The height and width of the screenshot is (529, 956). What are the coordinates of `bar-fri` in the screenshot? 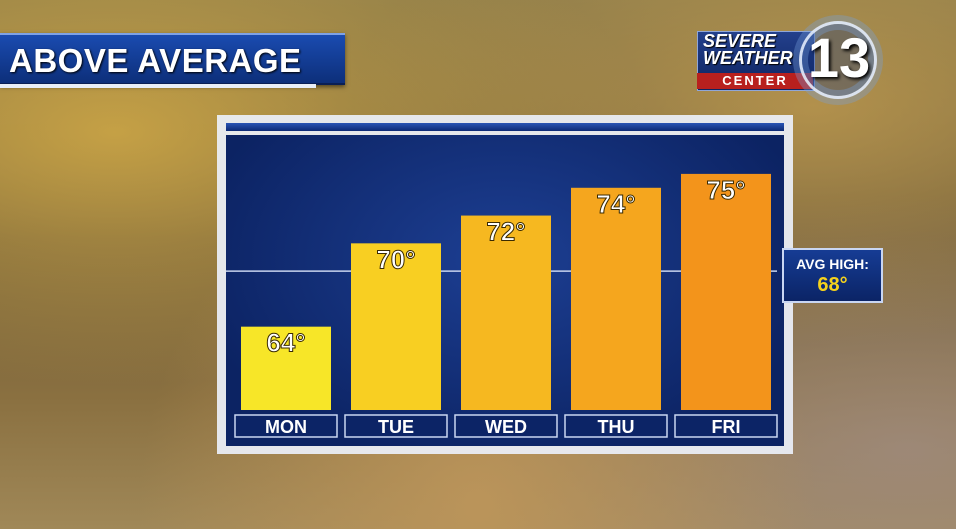 It's located at (726, 291).